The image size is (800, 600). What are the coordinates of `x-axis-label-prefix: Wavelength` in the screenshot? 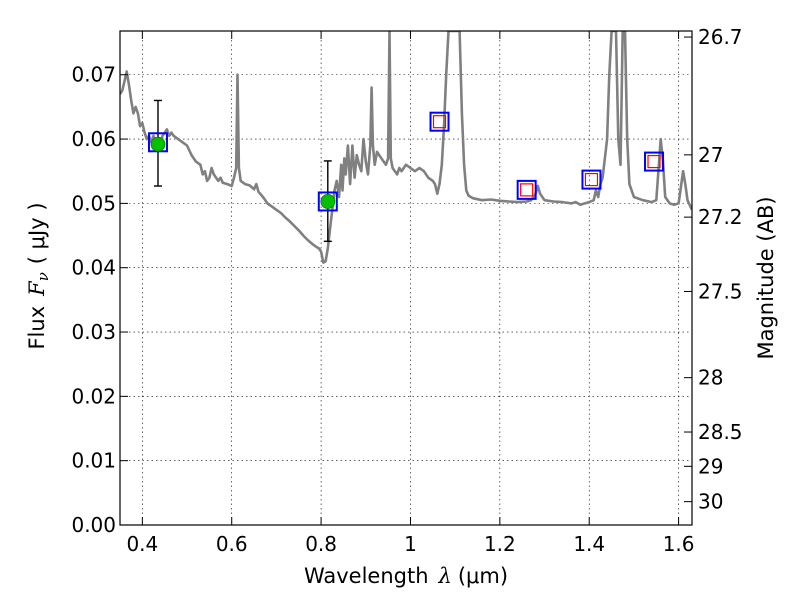 It's located at (366, 576).